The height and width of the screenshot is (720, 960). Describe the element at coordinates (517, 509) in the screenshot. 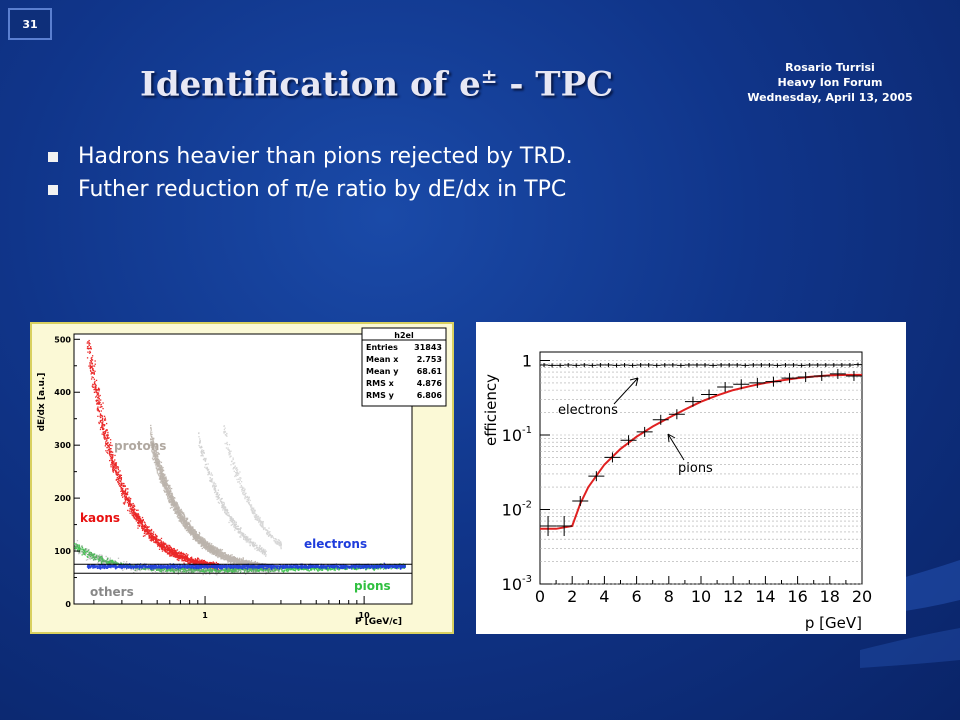

I see `eff-ytick-label: 10⁻²` at that location.